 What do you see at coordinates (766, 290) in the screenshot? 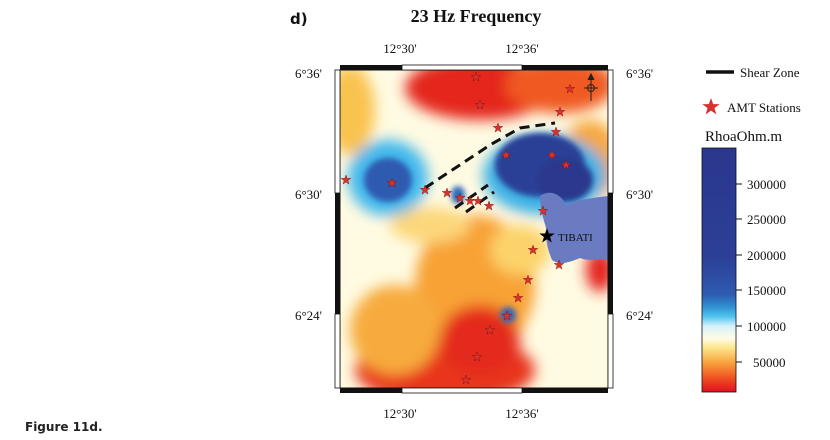
I see `colorbar-tick-label: 150000` at bounding box center [766, 290].